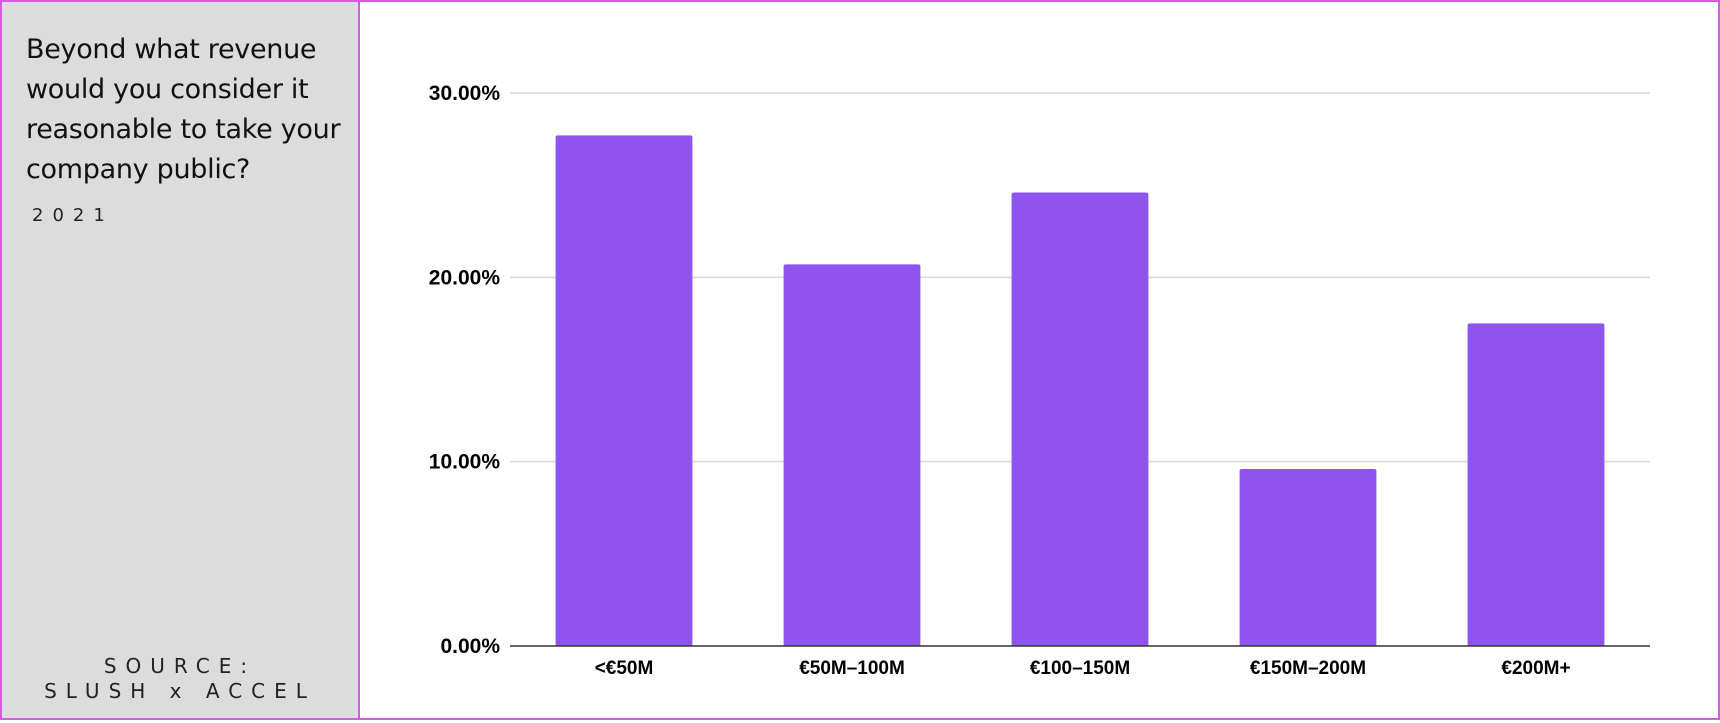 This screenshot has height=723, width=1720. Describe the element at coordinates (465, 93) in the screenshot. I see `y-tick-label: 30.00%` at that location.